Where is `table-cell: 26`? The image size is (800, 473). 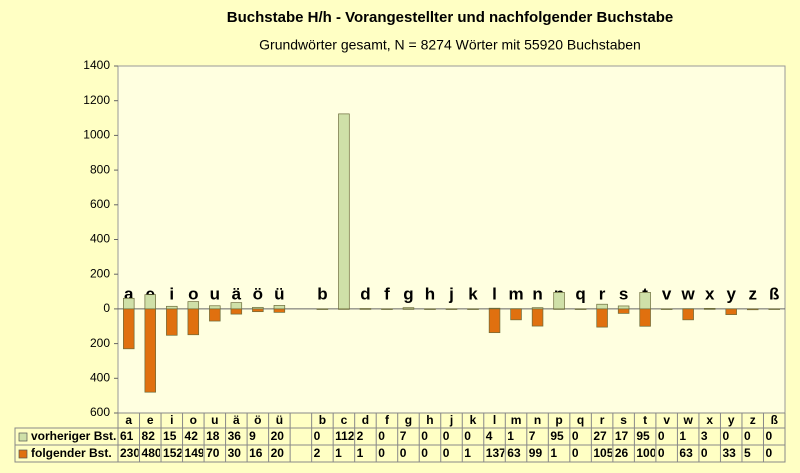 table-cell: 26 is located at coordinates (622, 453).